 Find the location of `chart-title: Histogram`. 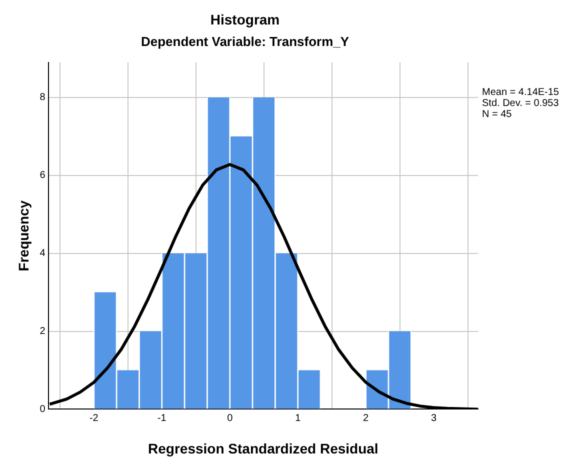

chart-title: Histogram is located at coordinates (245, 19).